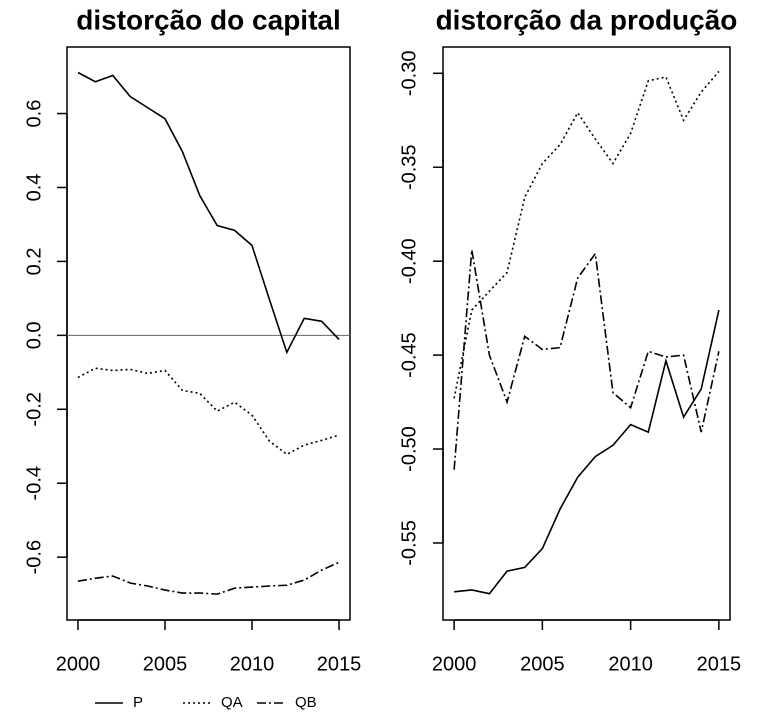 The width and height of the screenshot is (762, 714). Describe the element at coordinates (34, 483) in the screenshot. I see `y-tick-label: -0.4` at that location.